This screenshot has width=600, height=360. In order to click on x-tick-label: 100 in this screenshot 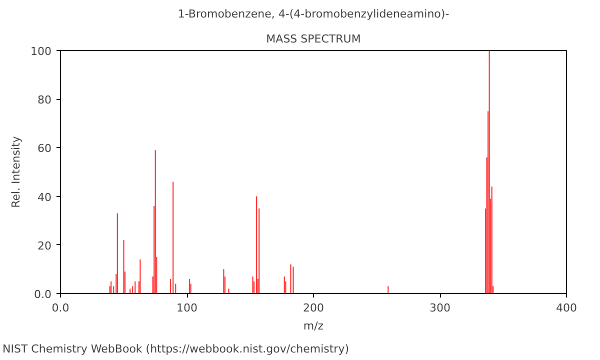, I will do `click(187, 308)`.